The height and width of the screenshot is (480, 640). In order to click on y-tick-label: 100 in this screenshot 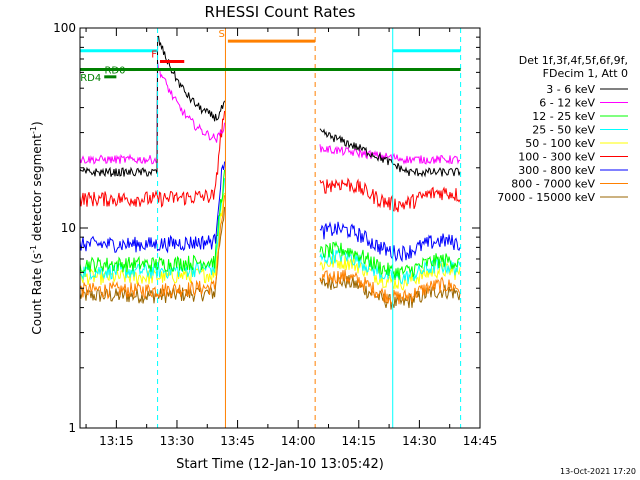, I will do `click(64, 28)`.